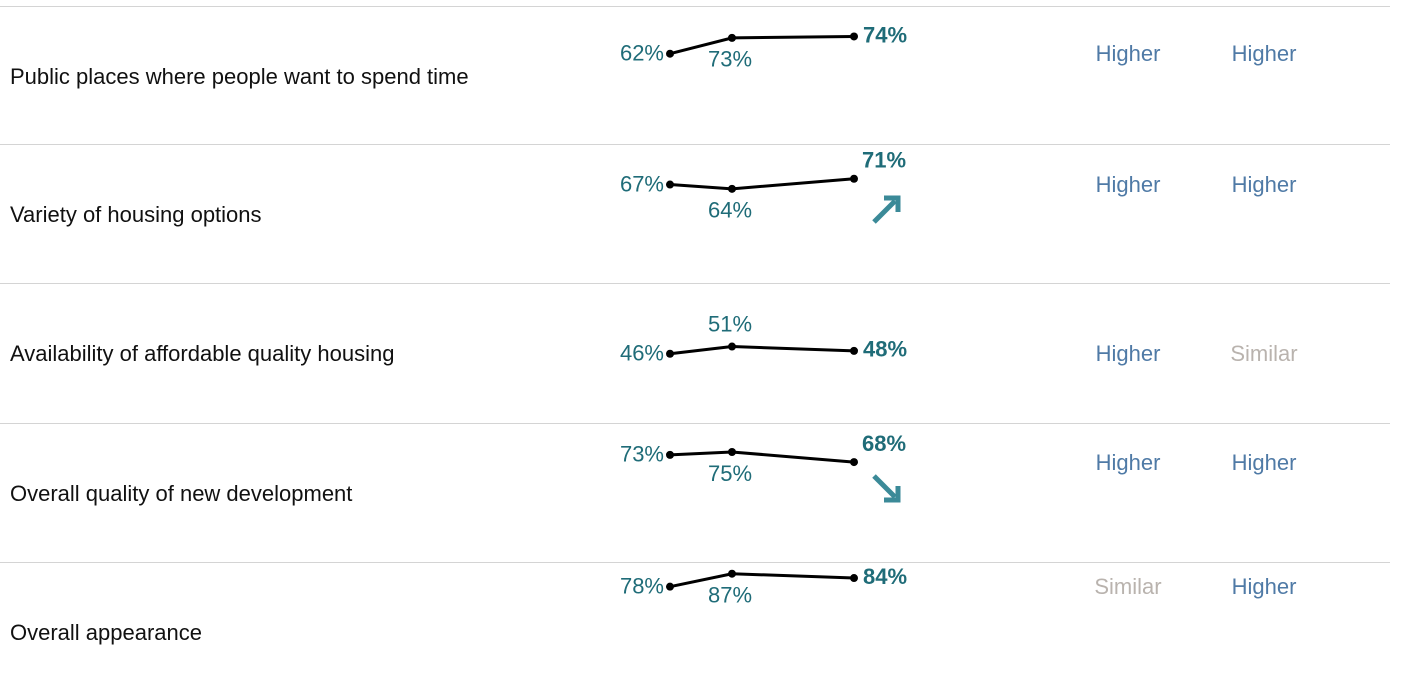 The image size is (1408, 698). Describe the element at coordinates (642, 183) in the screenshot. I see `value-label: 67%` at that location.